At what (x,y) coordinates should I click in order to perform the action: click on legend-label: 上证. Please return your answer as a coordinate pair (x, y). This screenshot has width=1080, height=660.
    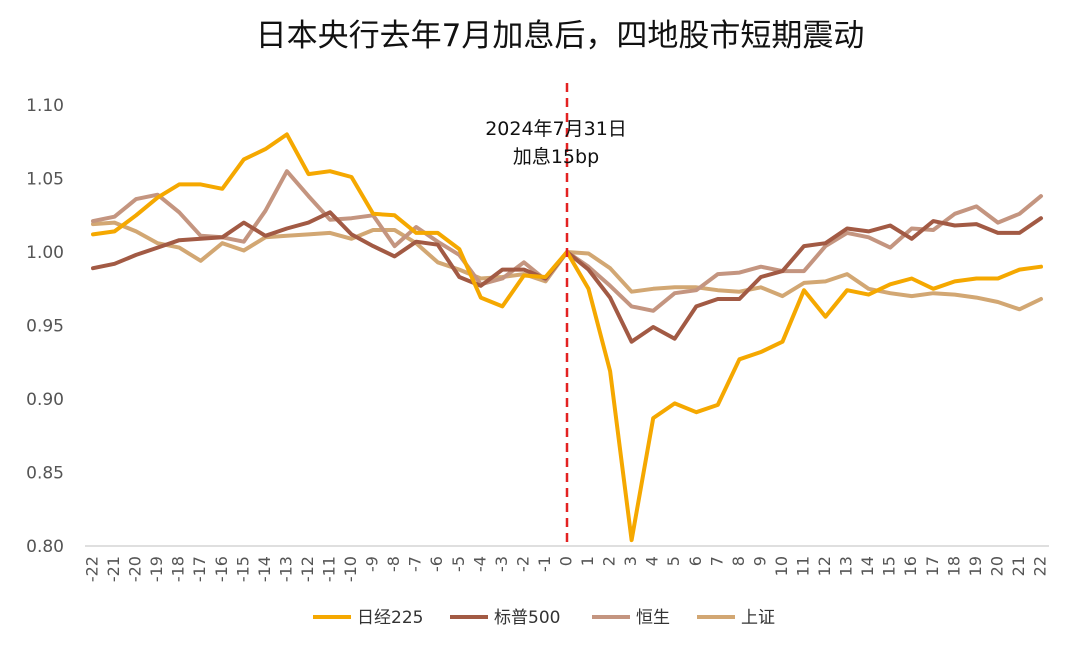
    Looking at the image, I should click on (758, 618).